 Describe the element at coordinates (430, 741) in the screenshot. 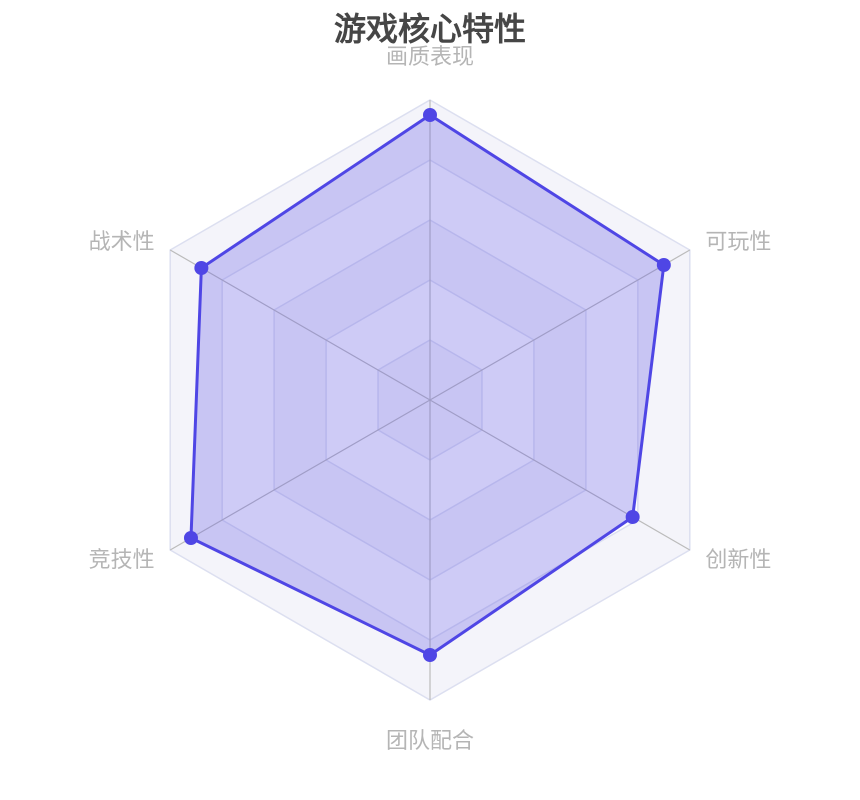

I see `indicator-label: 团队配合` at that location.